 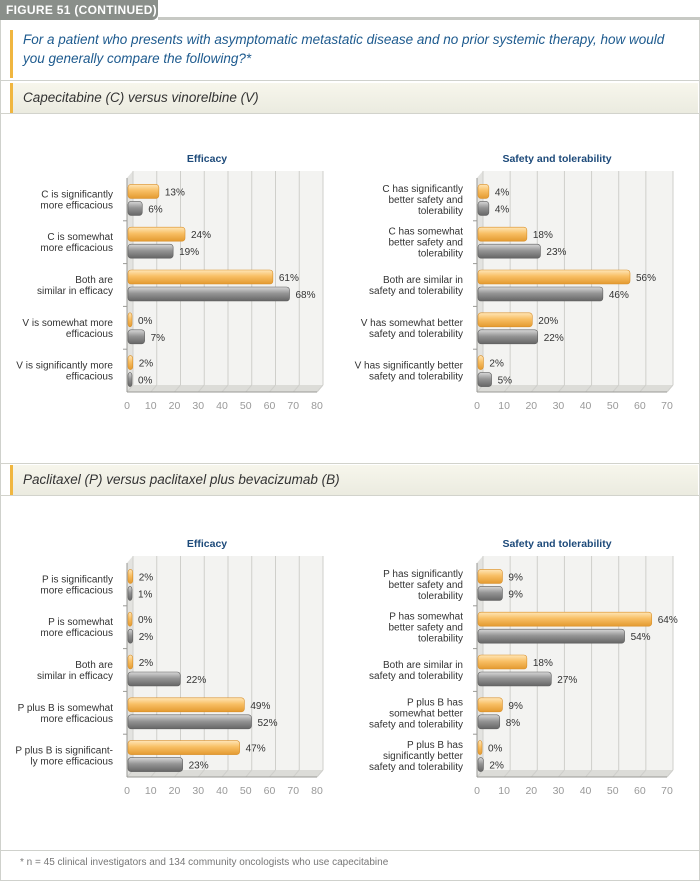 What do you see at coordinates (426, 713) in the screenshot?
I see `category-label: somewhat better` at bounding box center [426, 713].